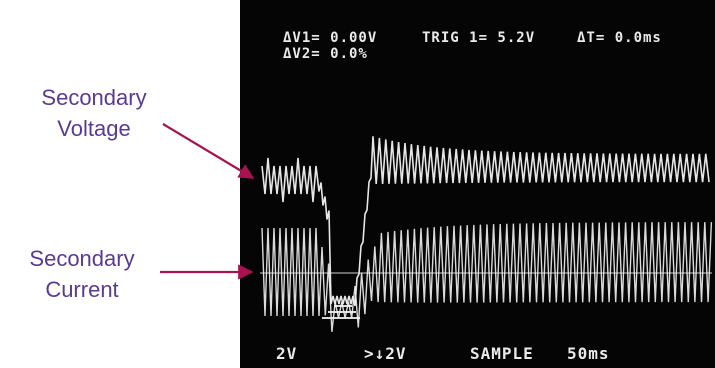  What do you see at coordinates (82, 289) in the screenshot?
I see `current-label-line2: Current` at bounding box center [82, 289].